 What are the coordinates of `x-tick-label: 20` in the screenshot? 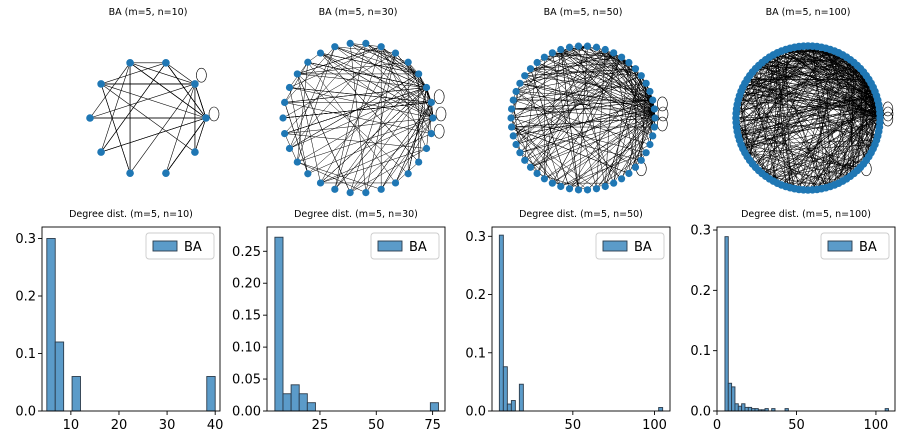 It's located at (119, 425).